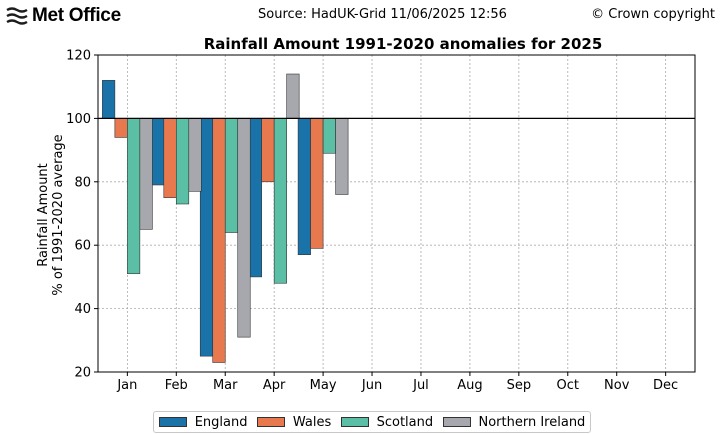  Describe the element at coordinates (329, 136) in the screenshot. I see `bar-scotland-may` at that location.